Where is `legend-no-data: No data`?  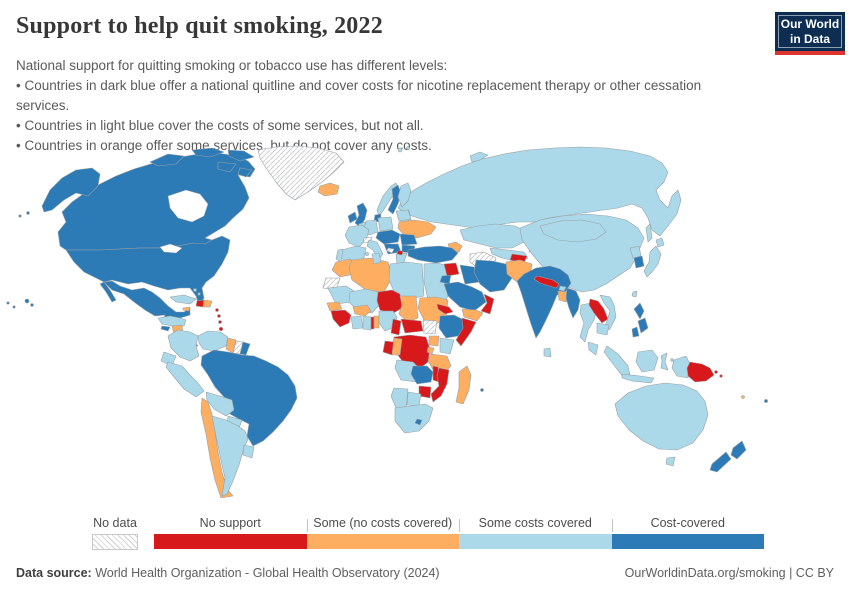
legend-no-data: No data is located at coordinates (115, 533).